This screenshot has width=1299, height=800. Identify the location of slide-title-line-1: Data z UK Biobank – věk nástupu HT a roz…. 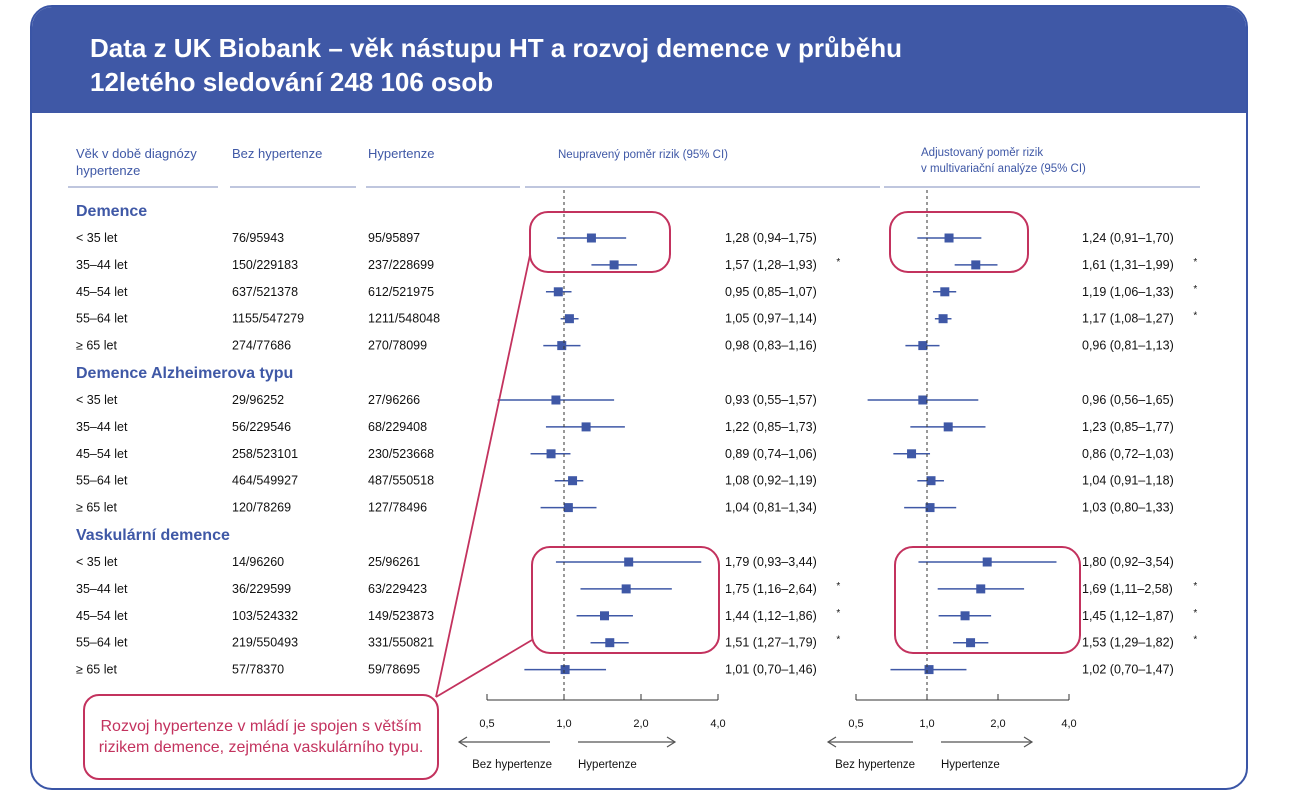
(496, 48).